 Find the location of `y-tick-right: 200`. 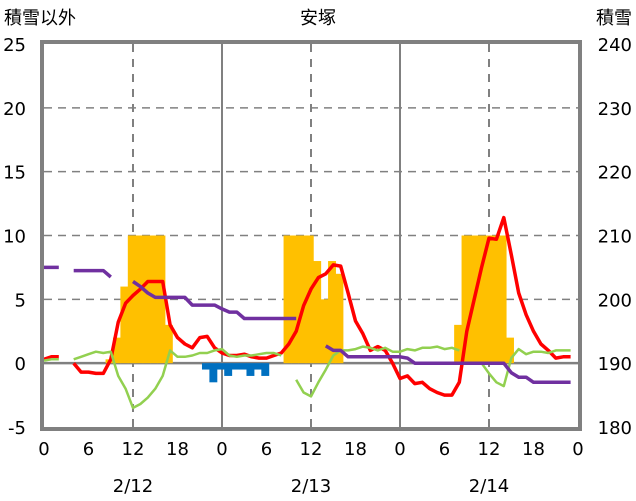

y-tick-right: 200 is located at coordinates (615, 300).